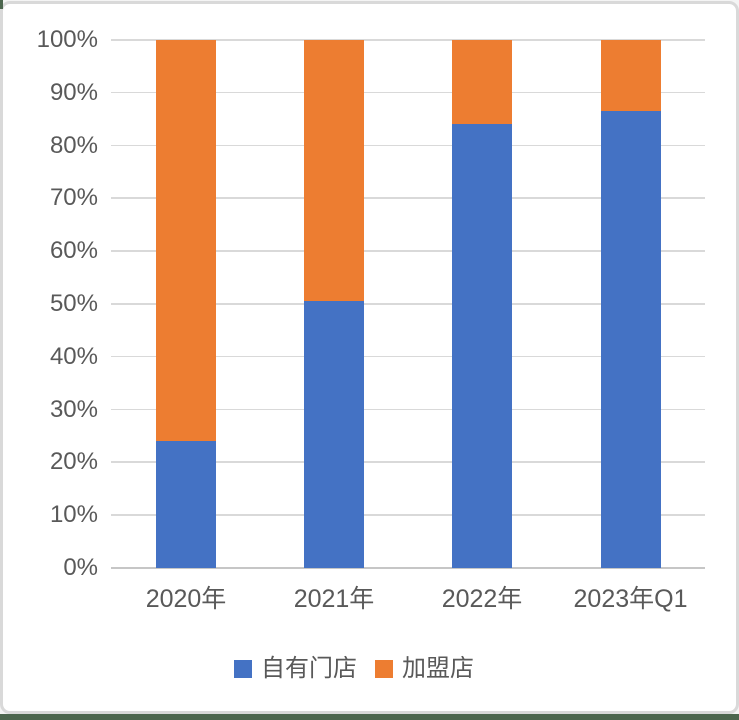 This screenshot has height=720, width=739. Describe the element at coordinates (73, 356) in the screenshot. I see `y-tick-label: 40%` at that location.